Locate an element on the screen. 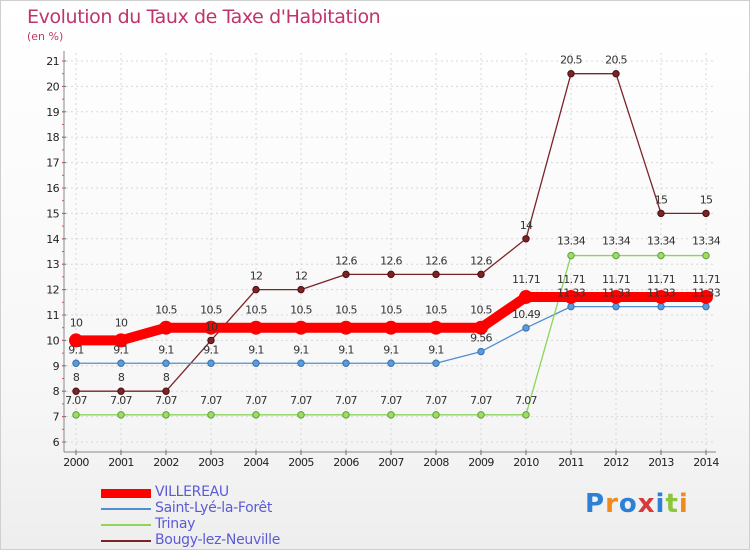 The width and height of the screenshot is (750, 551). y-tick-label: 12 is located at coordinates (52, 290).